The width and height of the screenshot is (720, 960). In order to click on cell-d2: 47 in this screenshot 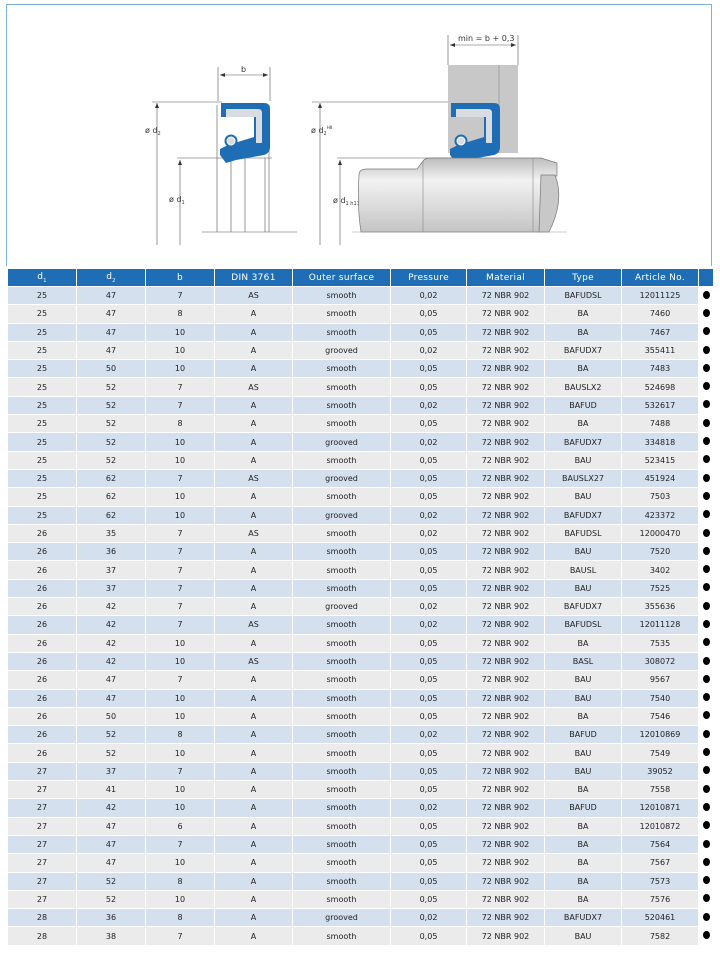, I will do `click(111, 863)`.